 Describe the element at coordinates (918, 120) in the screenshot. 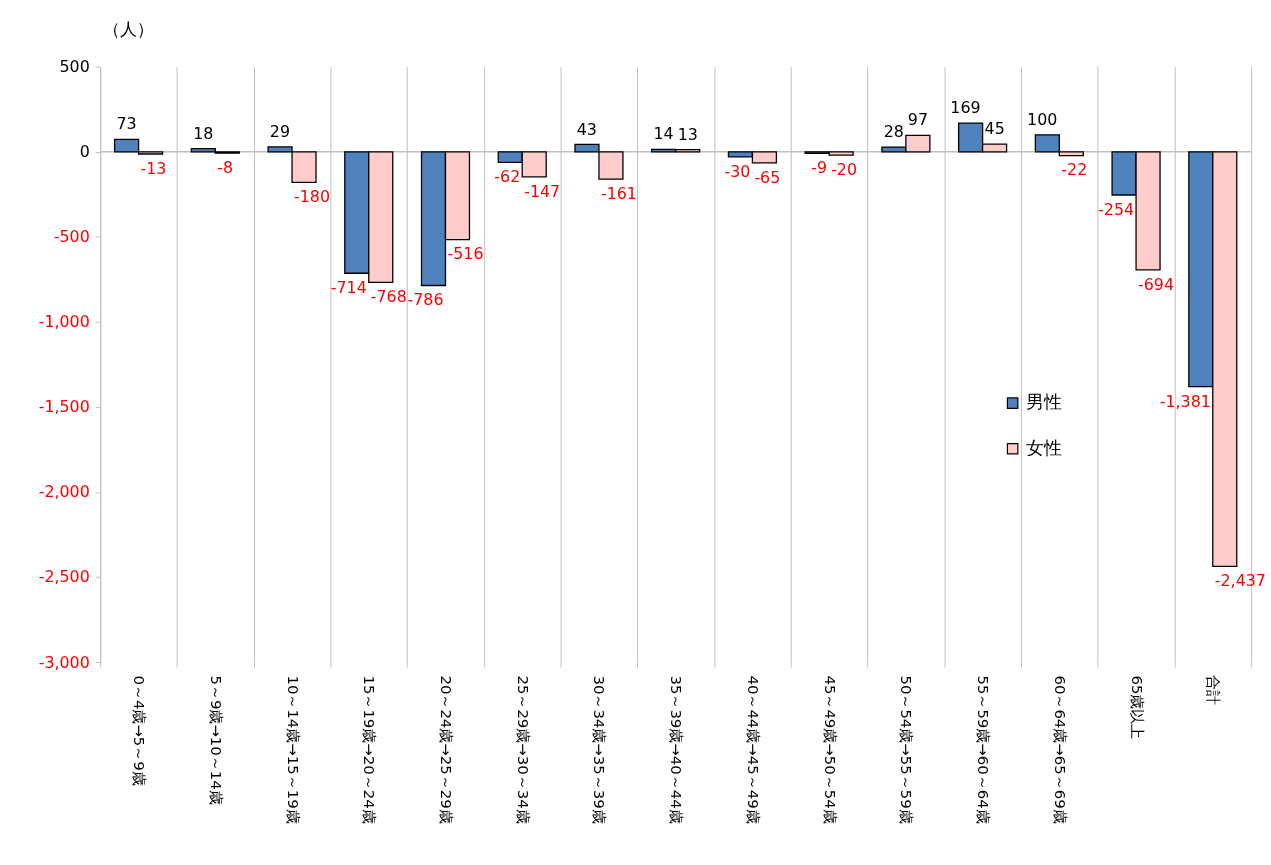

I see `data-label: 97` at that location.